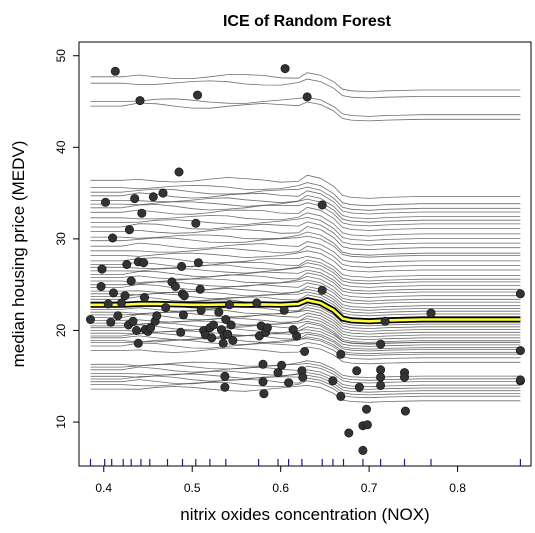 Image resolution: width=535 pixels, height=533 pixels. What do you see at coordinates (61, 422) in the screenshot?
I see `y-tick-label: 10` at bounding box center [61, 422].